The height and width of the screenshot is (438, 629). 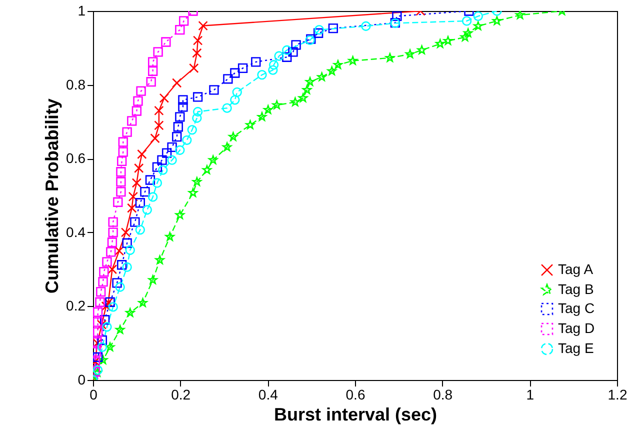 I want to click on legend-label: Tag B, so click(x=576, y=289).